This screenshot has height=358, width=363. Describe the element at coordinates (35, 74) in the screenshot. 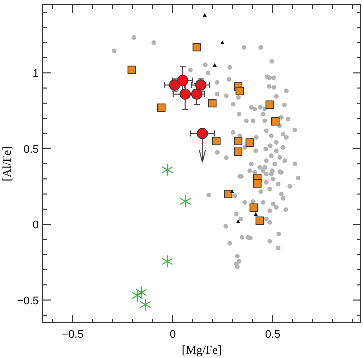

I see `y-tick-label: 1` at that location.